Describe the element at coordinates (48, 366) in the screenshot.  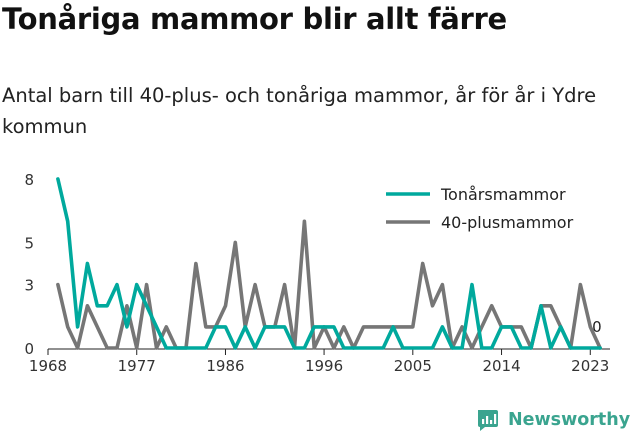
I see `x-tick-label: 1968` at that location.